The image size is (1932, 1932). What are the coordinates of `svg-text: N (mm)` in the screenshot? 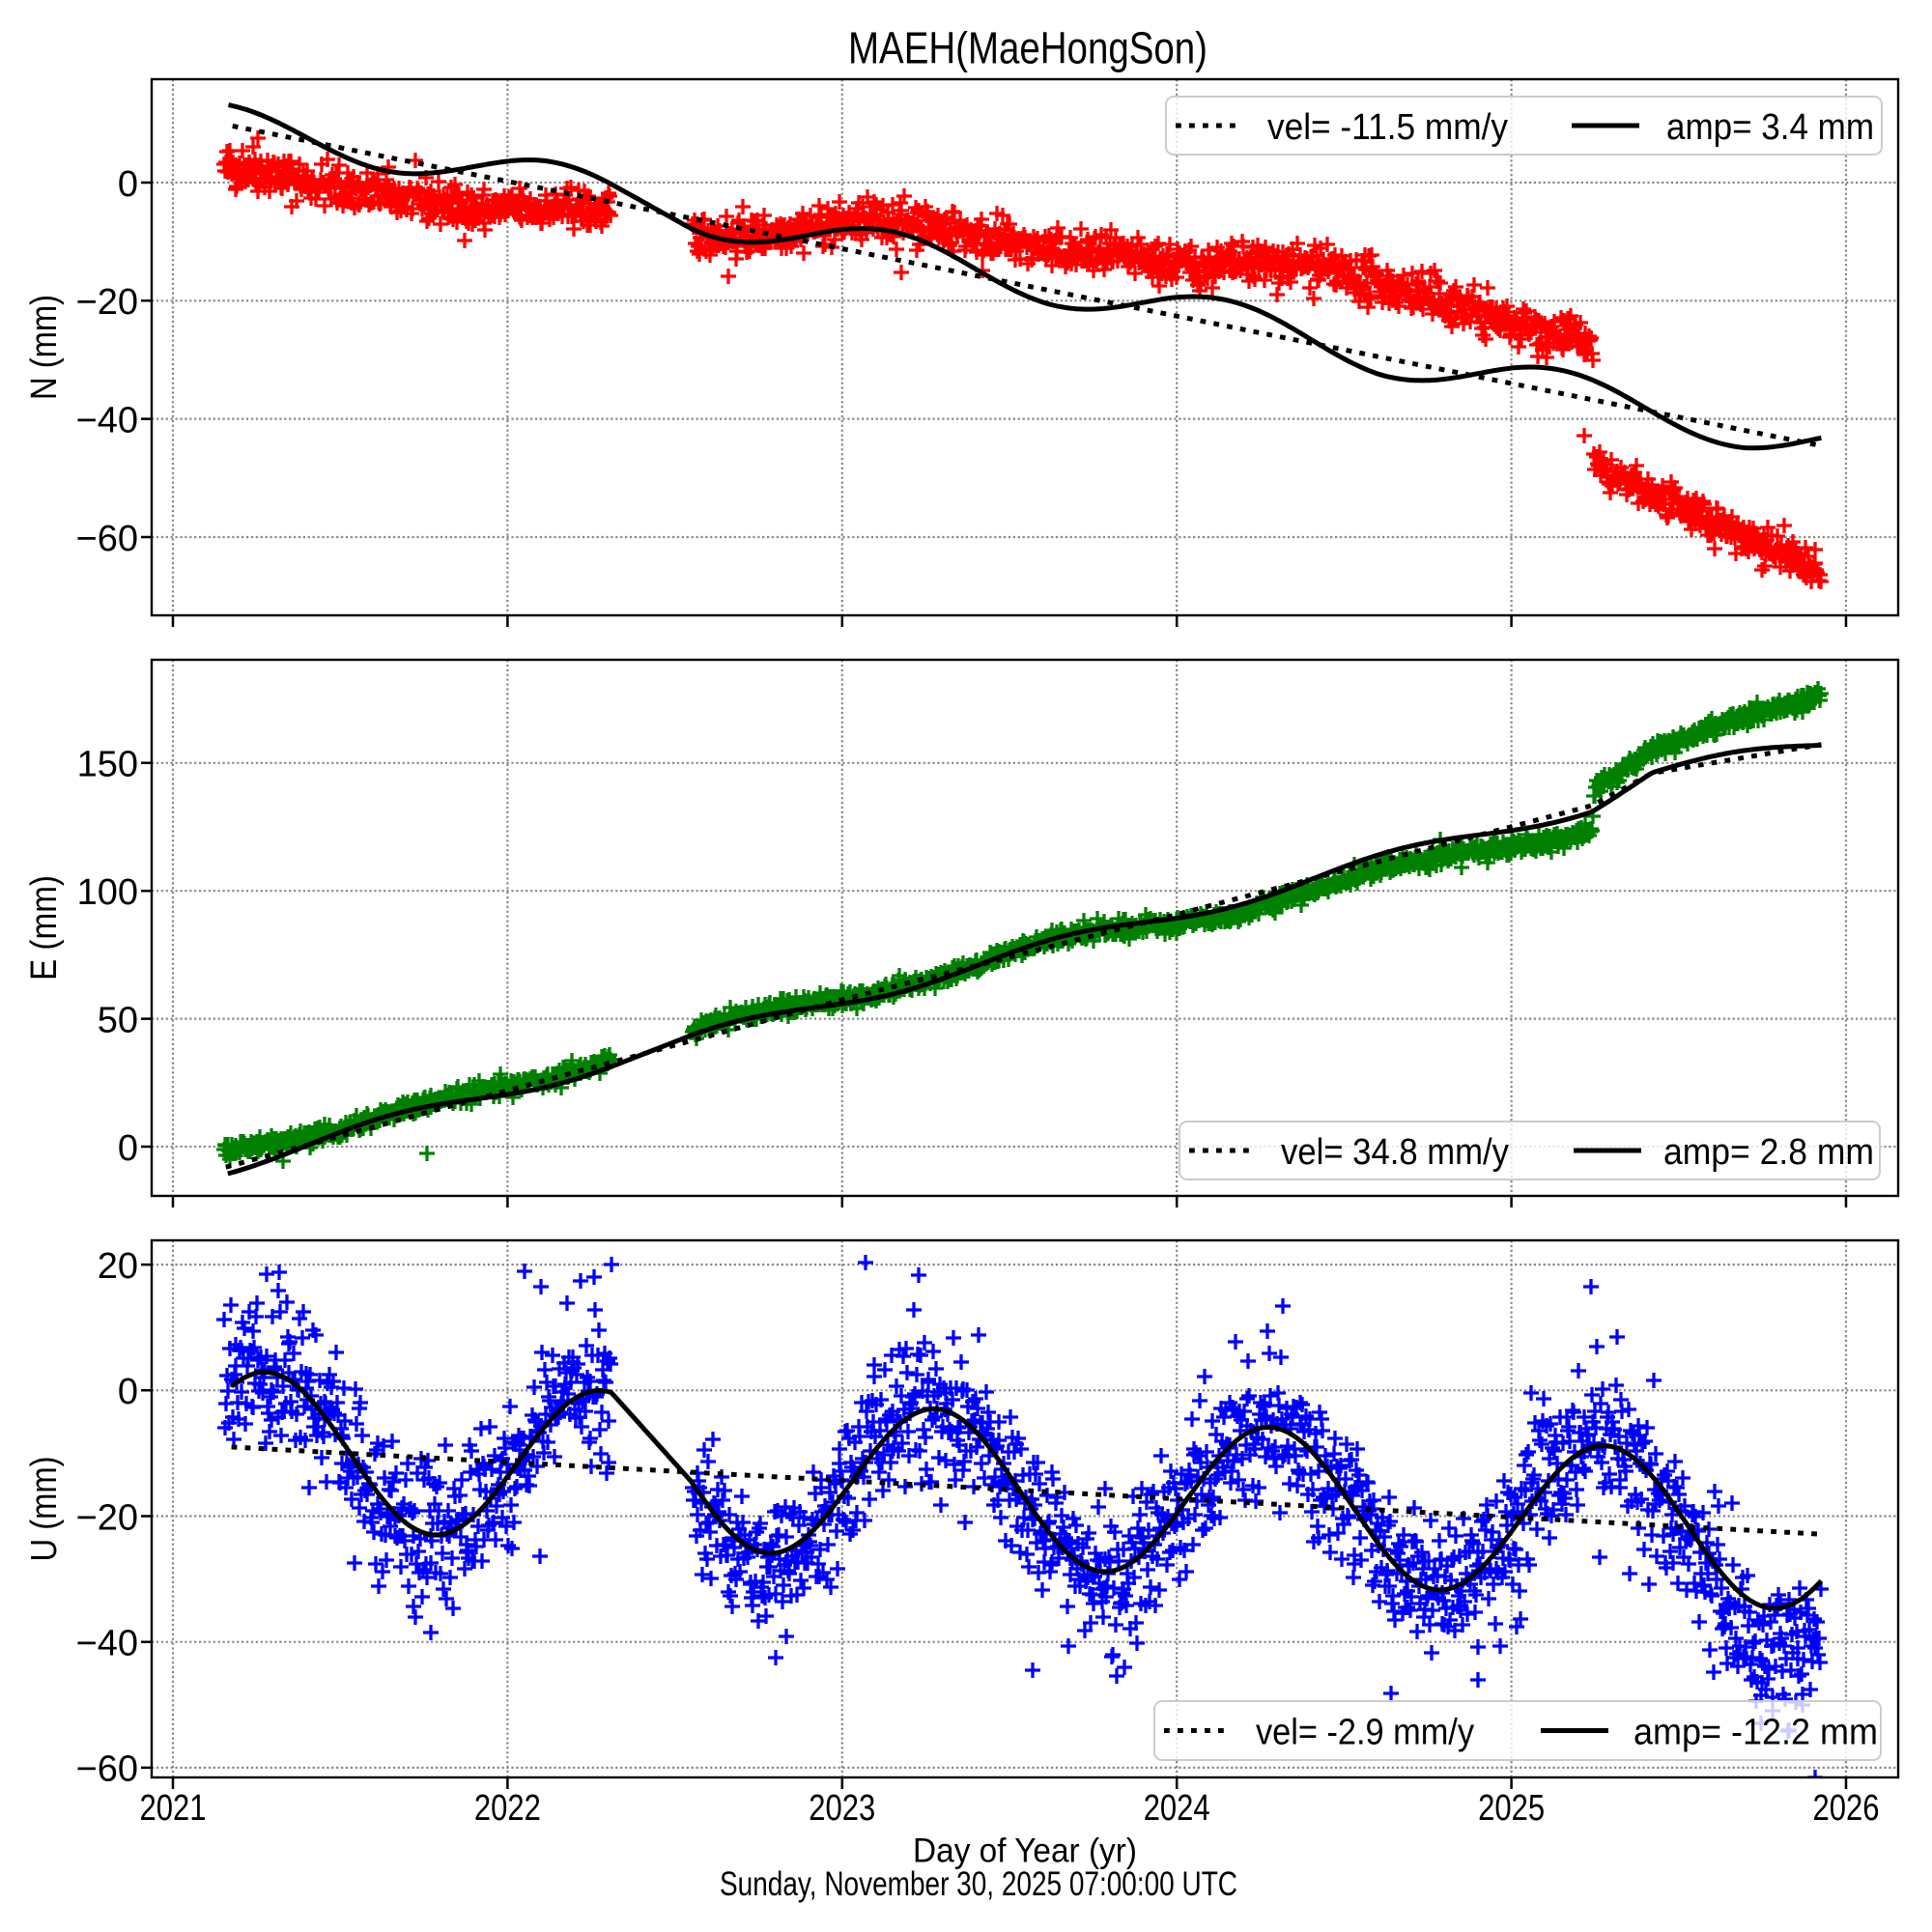 It's located at (44, 347).